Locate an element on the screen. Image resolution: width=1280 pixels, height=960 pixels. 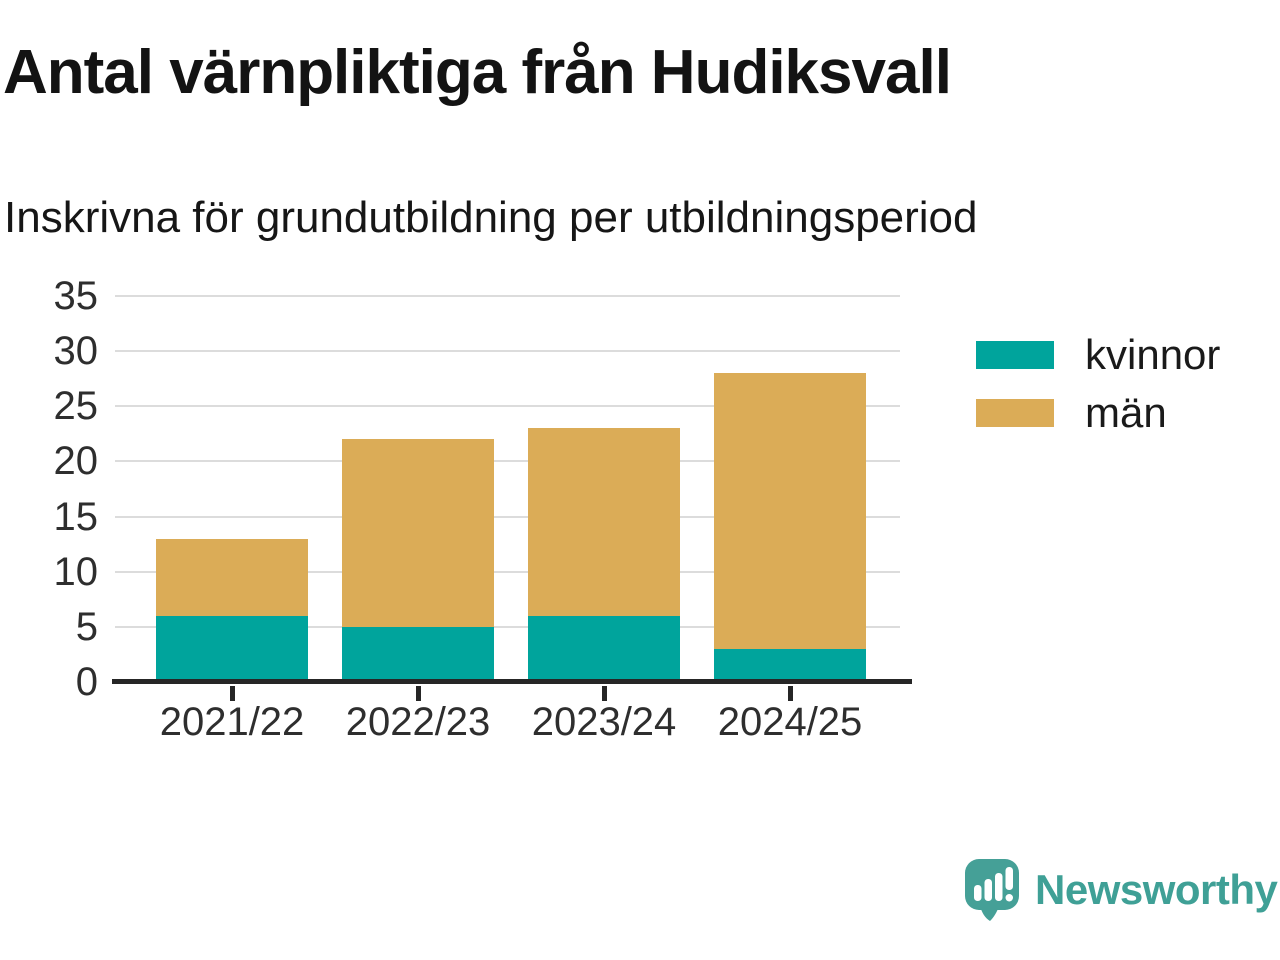
legend-label-kvinnor: kvinnor is located at coordinates (1153, 354).